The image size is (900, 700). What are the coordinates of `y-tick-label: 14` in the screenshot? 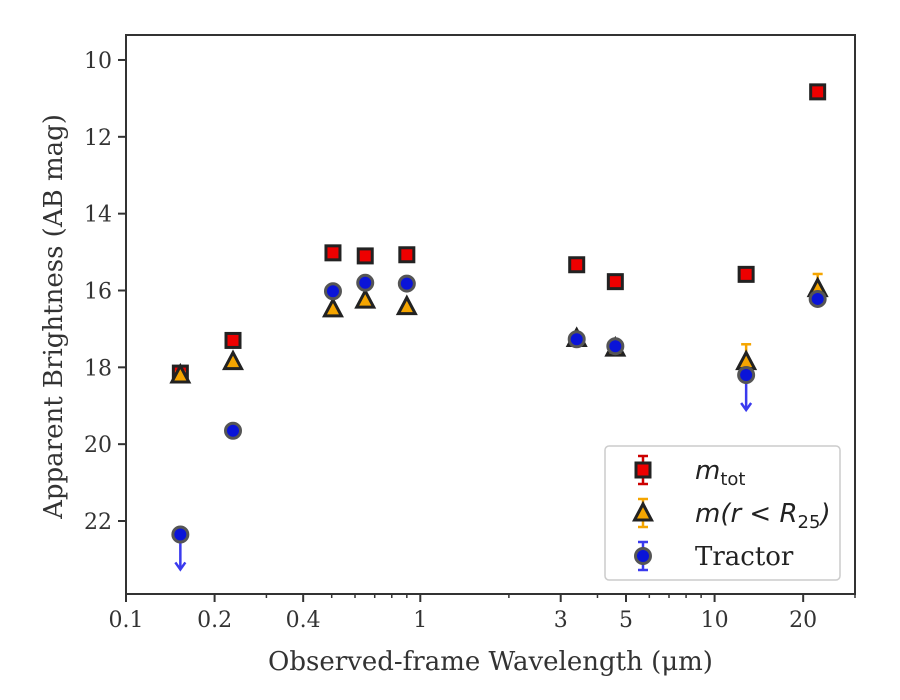 It's located at (98, 215).